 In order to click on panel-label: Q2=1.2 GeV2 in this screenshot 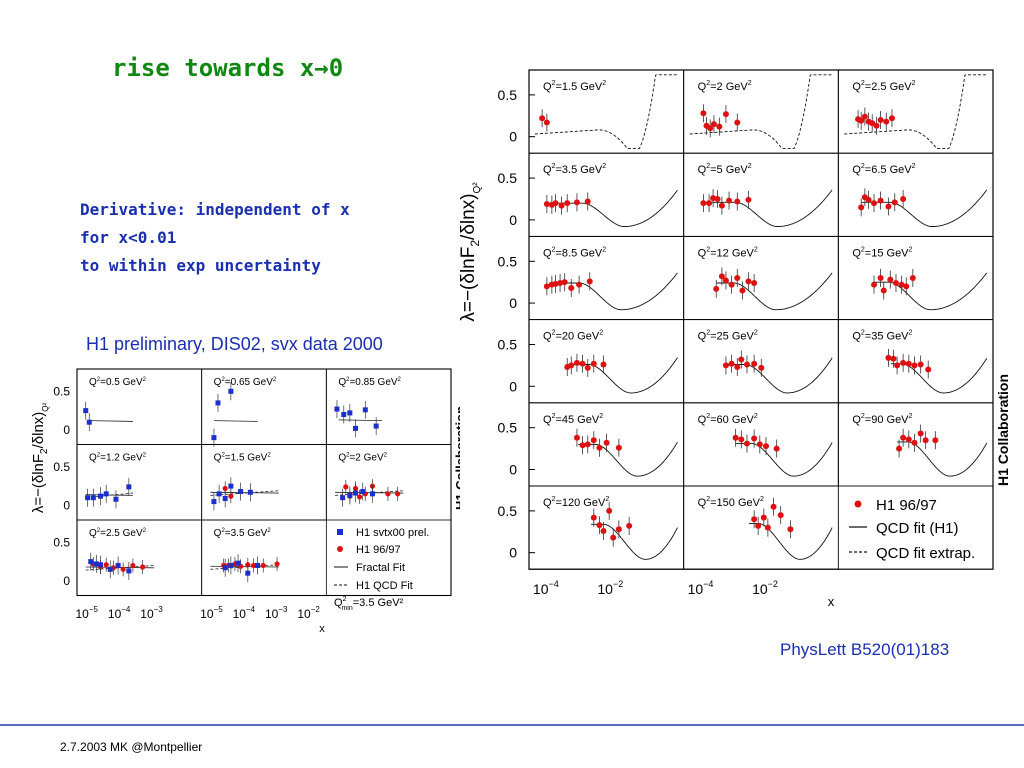, I will do `click(118, 458)`.